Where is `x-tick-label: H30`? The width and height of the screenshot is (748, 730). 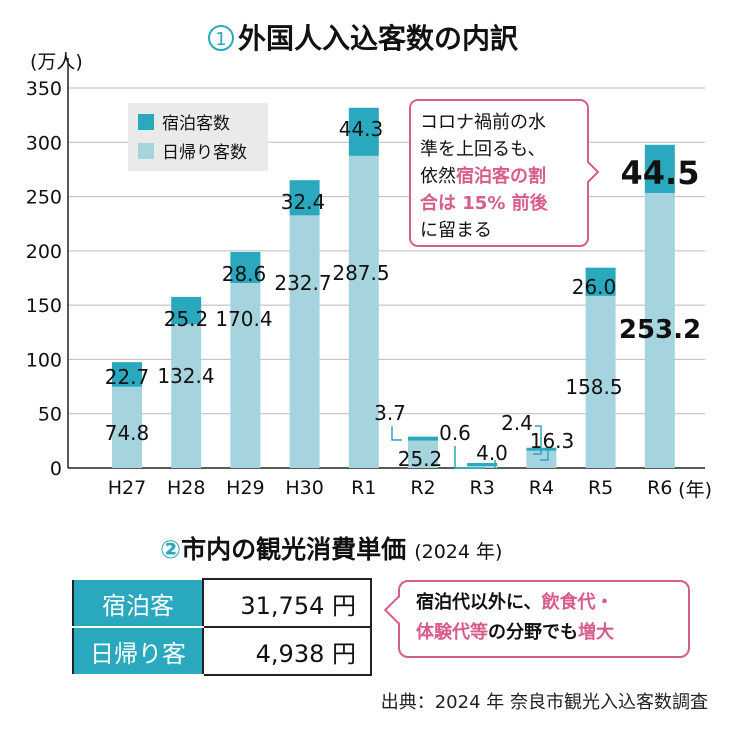 x-tick-label: H30 is located at coordinates (304, 488).